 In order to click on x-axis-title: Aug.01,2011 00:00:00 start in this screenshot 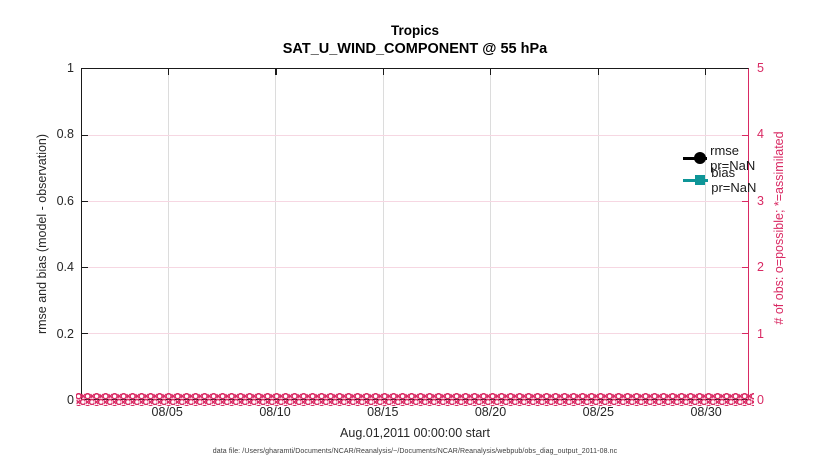, I will do `click(415, 433)`.